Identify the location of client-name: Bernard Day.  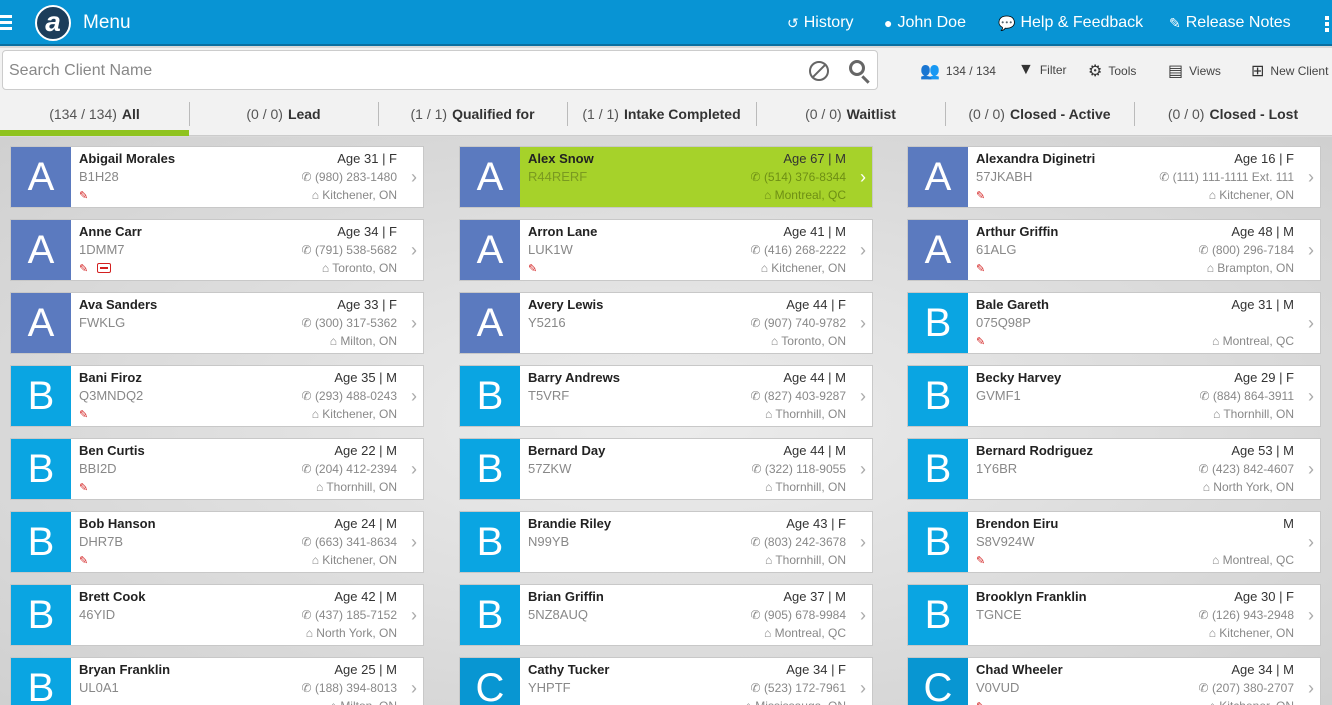
(567, 450).